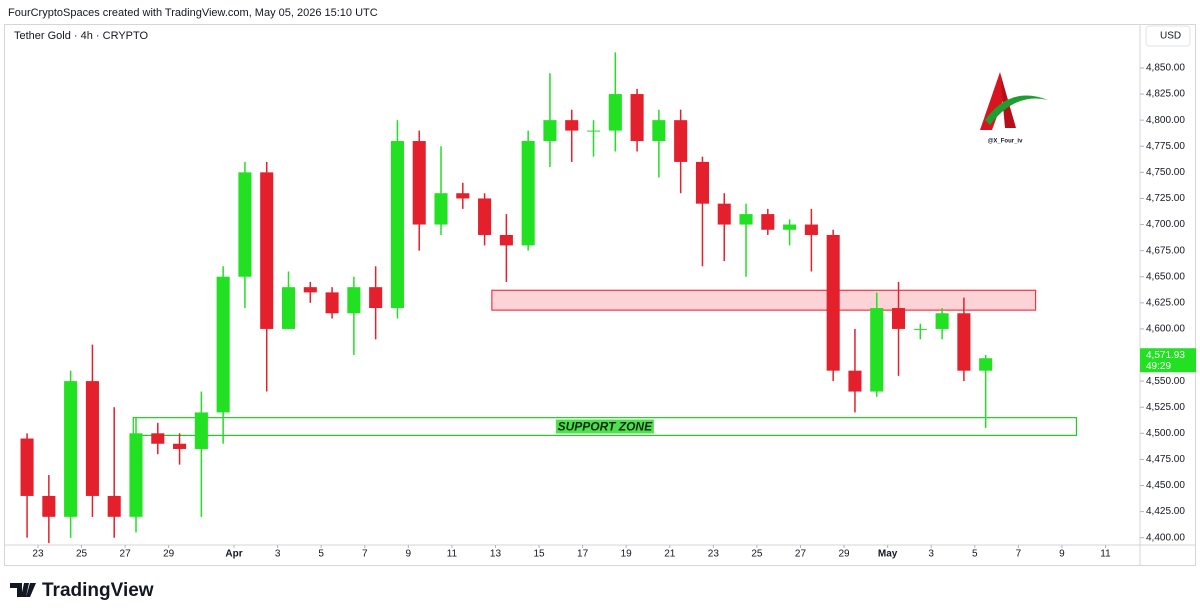 This screenshot has height=615, width=1200. I want to click on countdown: 49:29, so click(1158, 366).